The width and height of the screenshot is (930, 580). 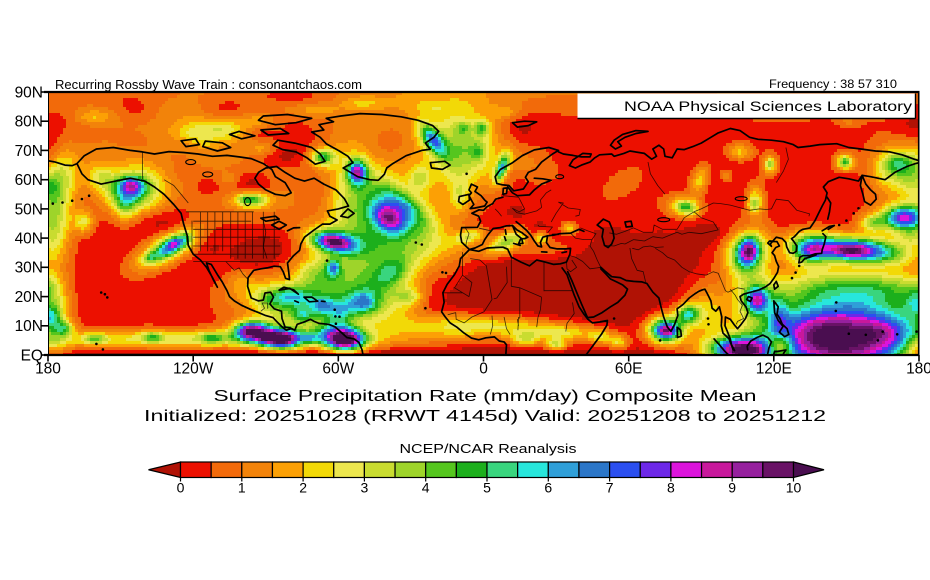 I want to click on svg-text: 9, so click(x=732, y=488).